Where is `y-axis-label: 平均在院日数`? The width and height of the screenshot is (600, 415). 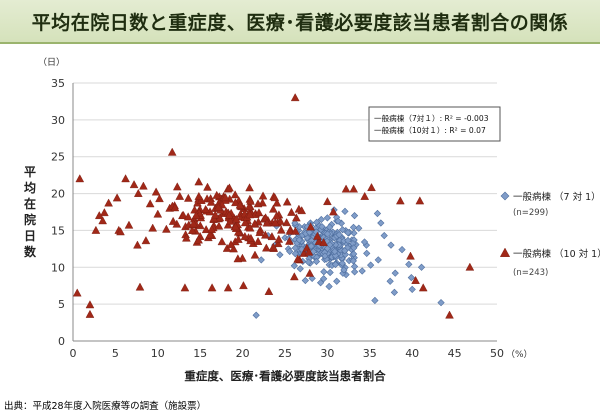
y-axis-label: 平均在院日数 is located at coordinates (30, 212).